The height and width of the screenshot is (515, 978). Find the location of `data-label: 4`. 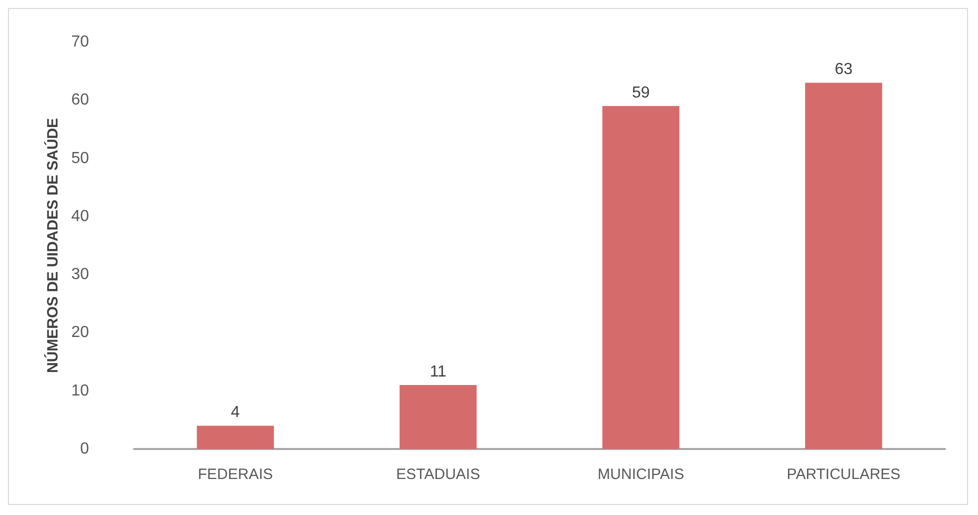

data-label: 4 is located at coordinates (235, 413).